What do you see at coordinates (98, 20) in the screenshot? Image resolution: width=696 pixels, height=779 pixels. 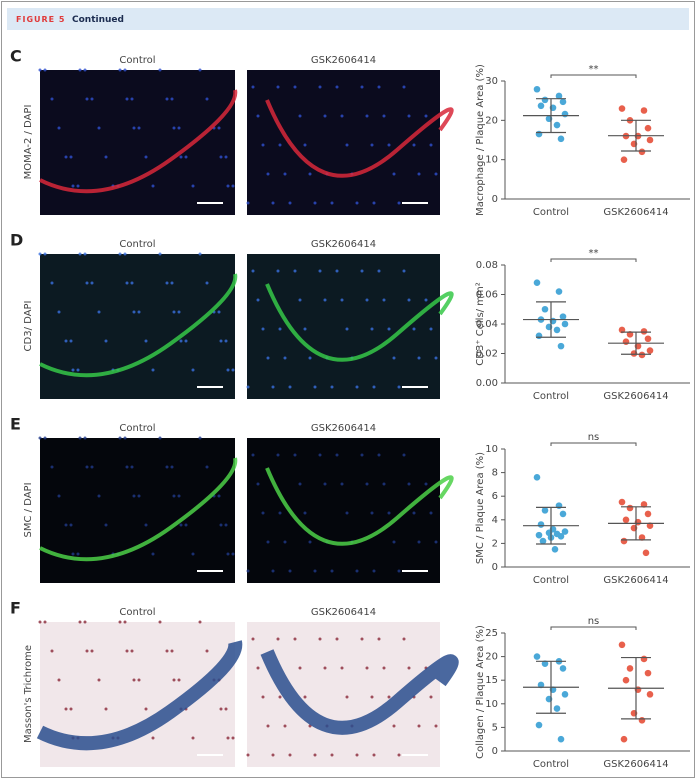 I see `header-text: Continued` at bounding box center [98, 20].